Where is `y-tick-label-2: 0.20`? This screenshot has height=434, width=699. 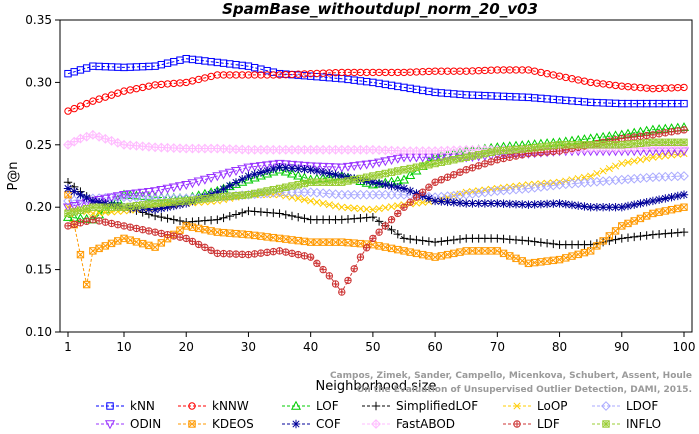 y-tick-label-2: 0.20 is located at coordinates (38, 207).